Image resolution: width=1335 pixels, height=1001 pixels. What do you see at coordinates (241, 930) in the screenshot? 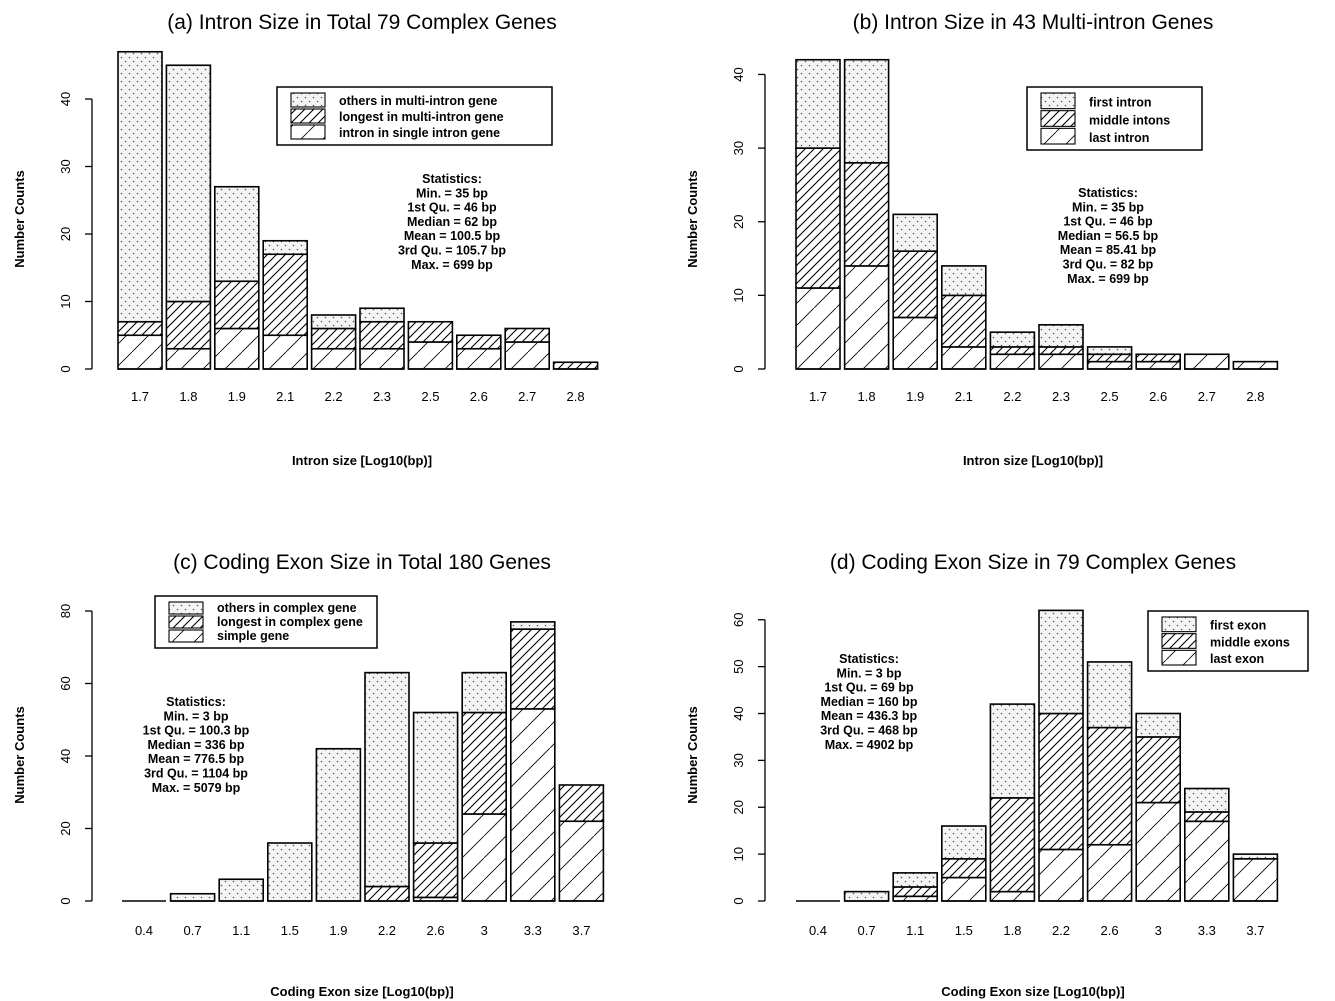
I see `x-tick-label: 1.1` at bounding box center [241, 930].